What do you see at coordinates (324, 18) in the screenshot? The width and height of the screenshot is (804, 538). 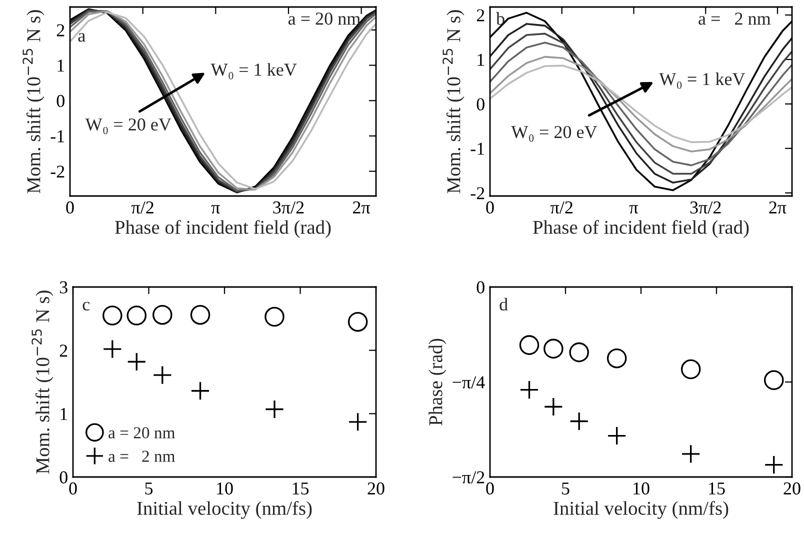 I see `annotation: a = 20 nm` at bounding box center [324, 18].